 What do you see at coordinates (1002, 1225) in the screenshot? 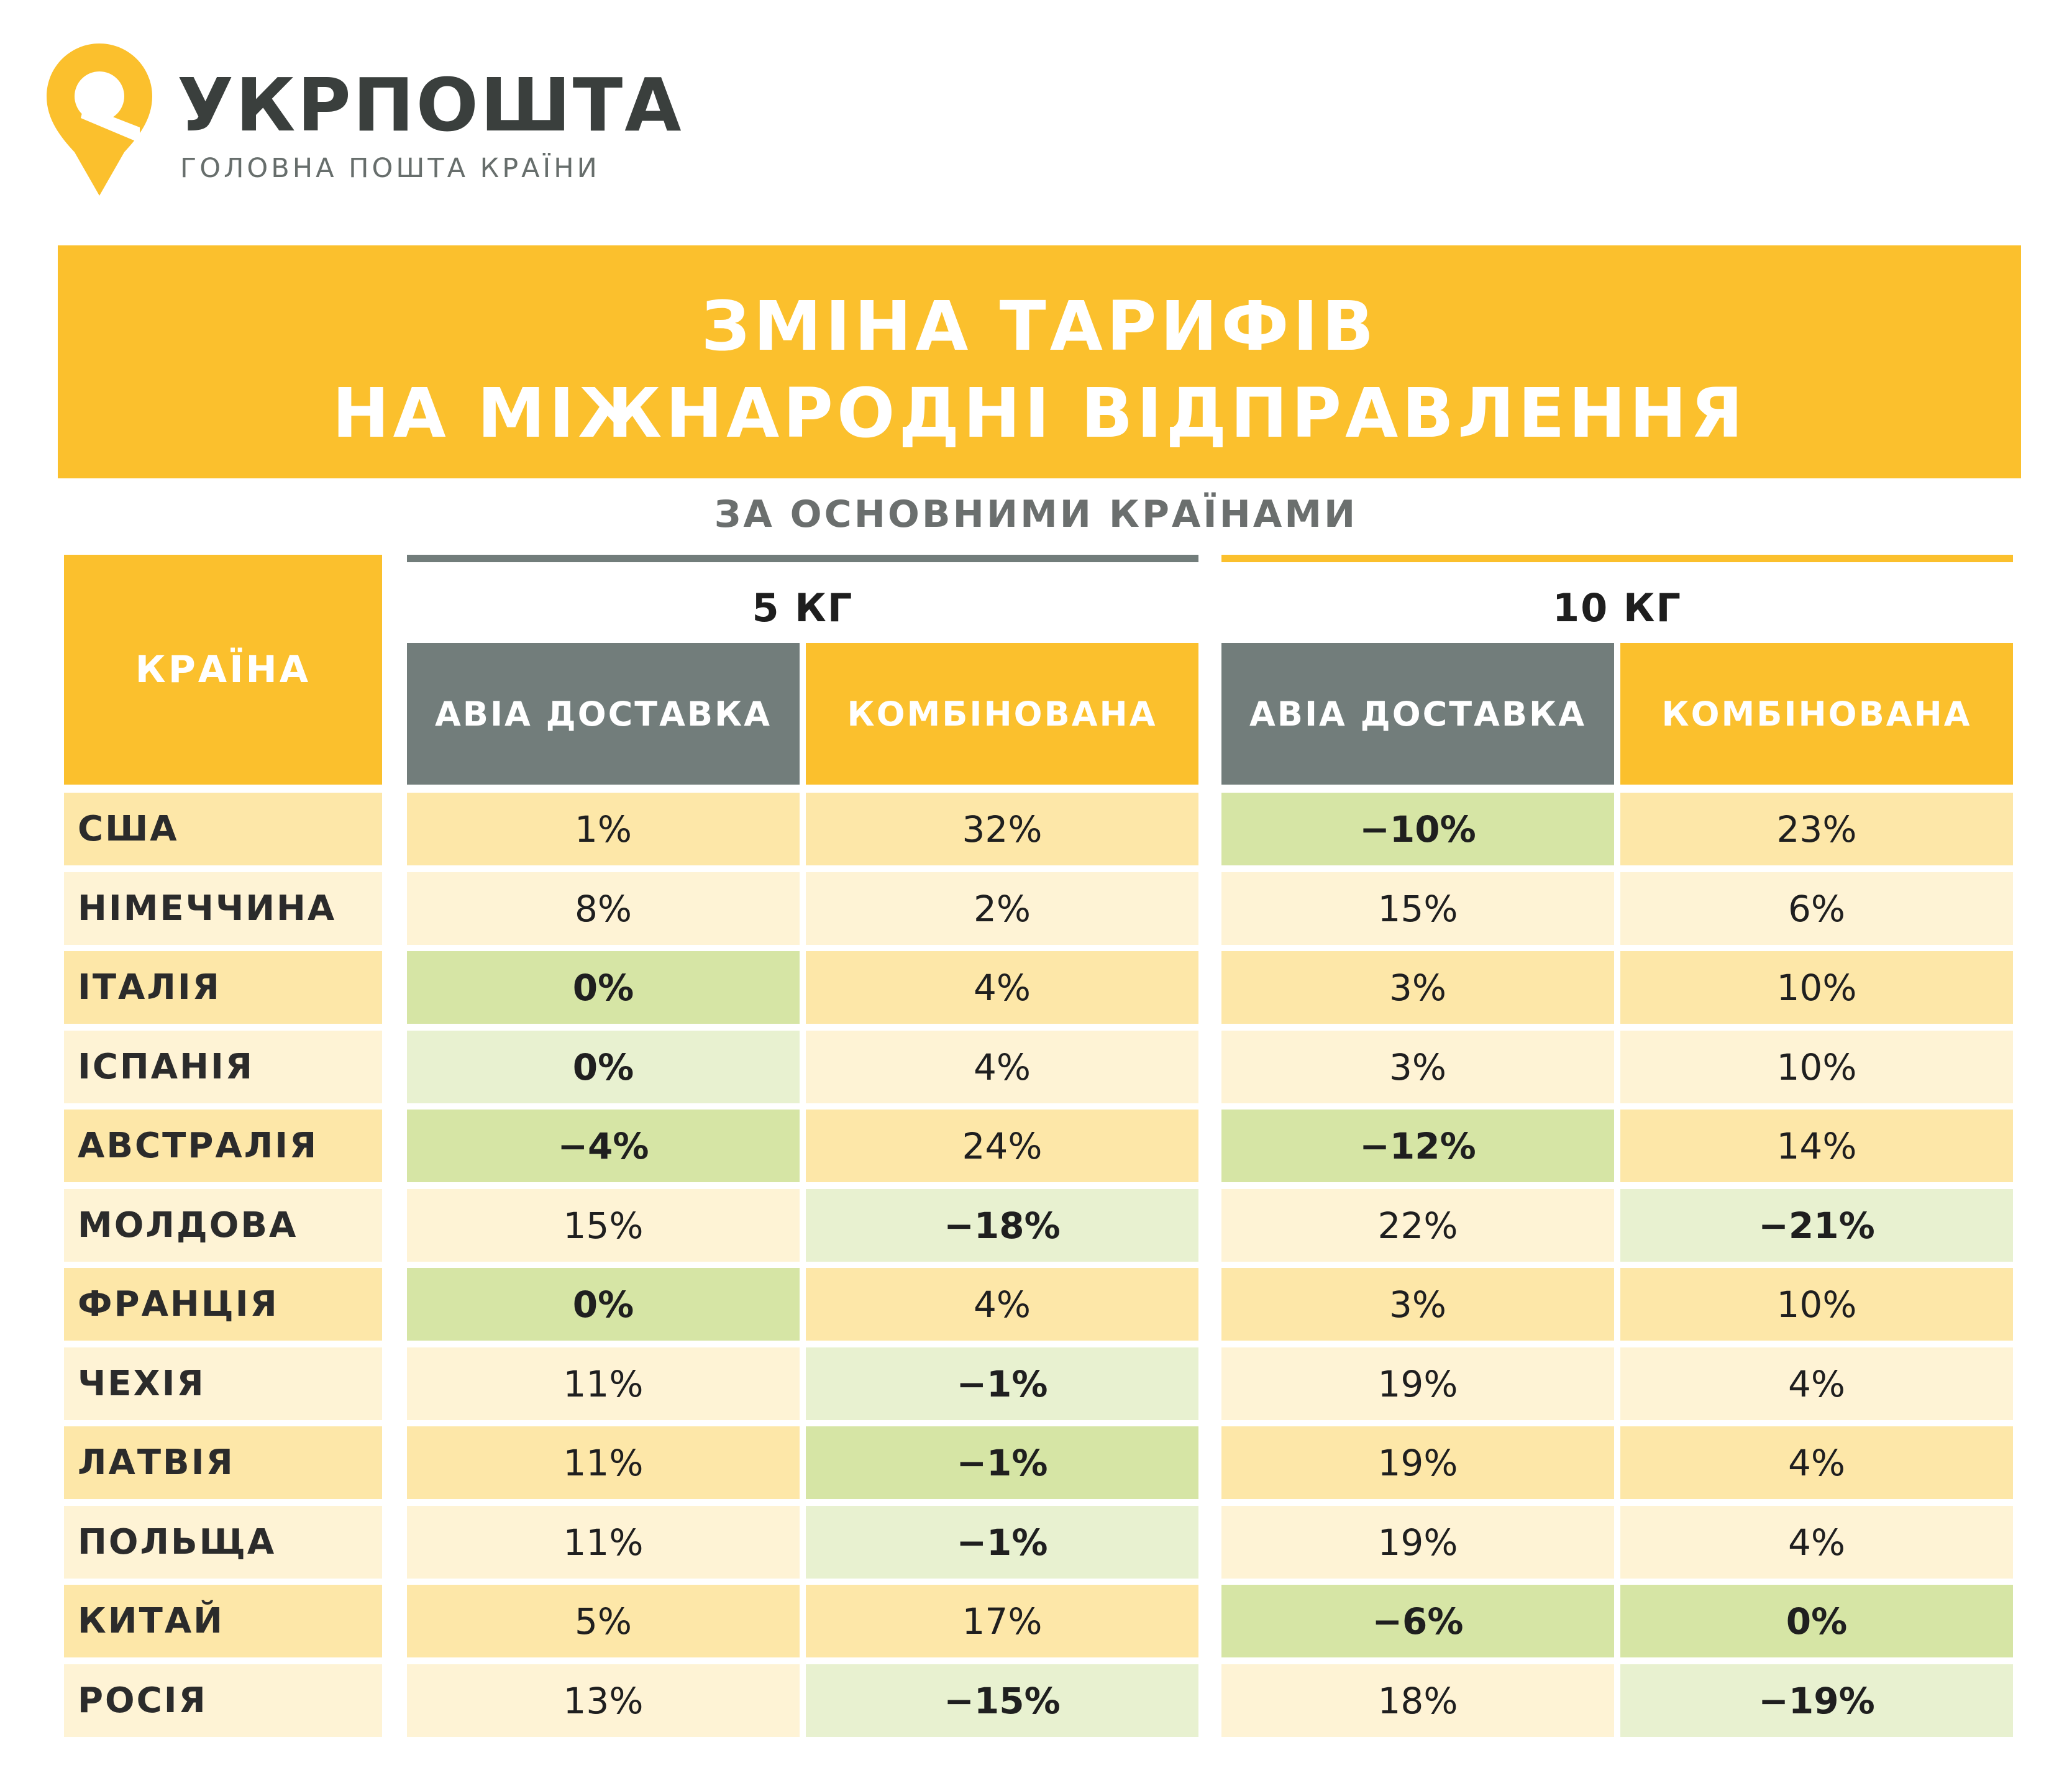
I see `value-cell: −18%` at bounding box center [1002, 1225].